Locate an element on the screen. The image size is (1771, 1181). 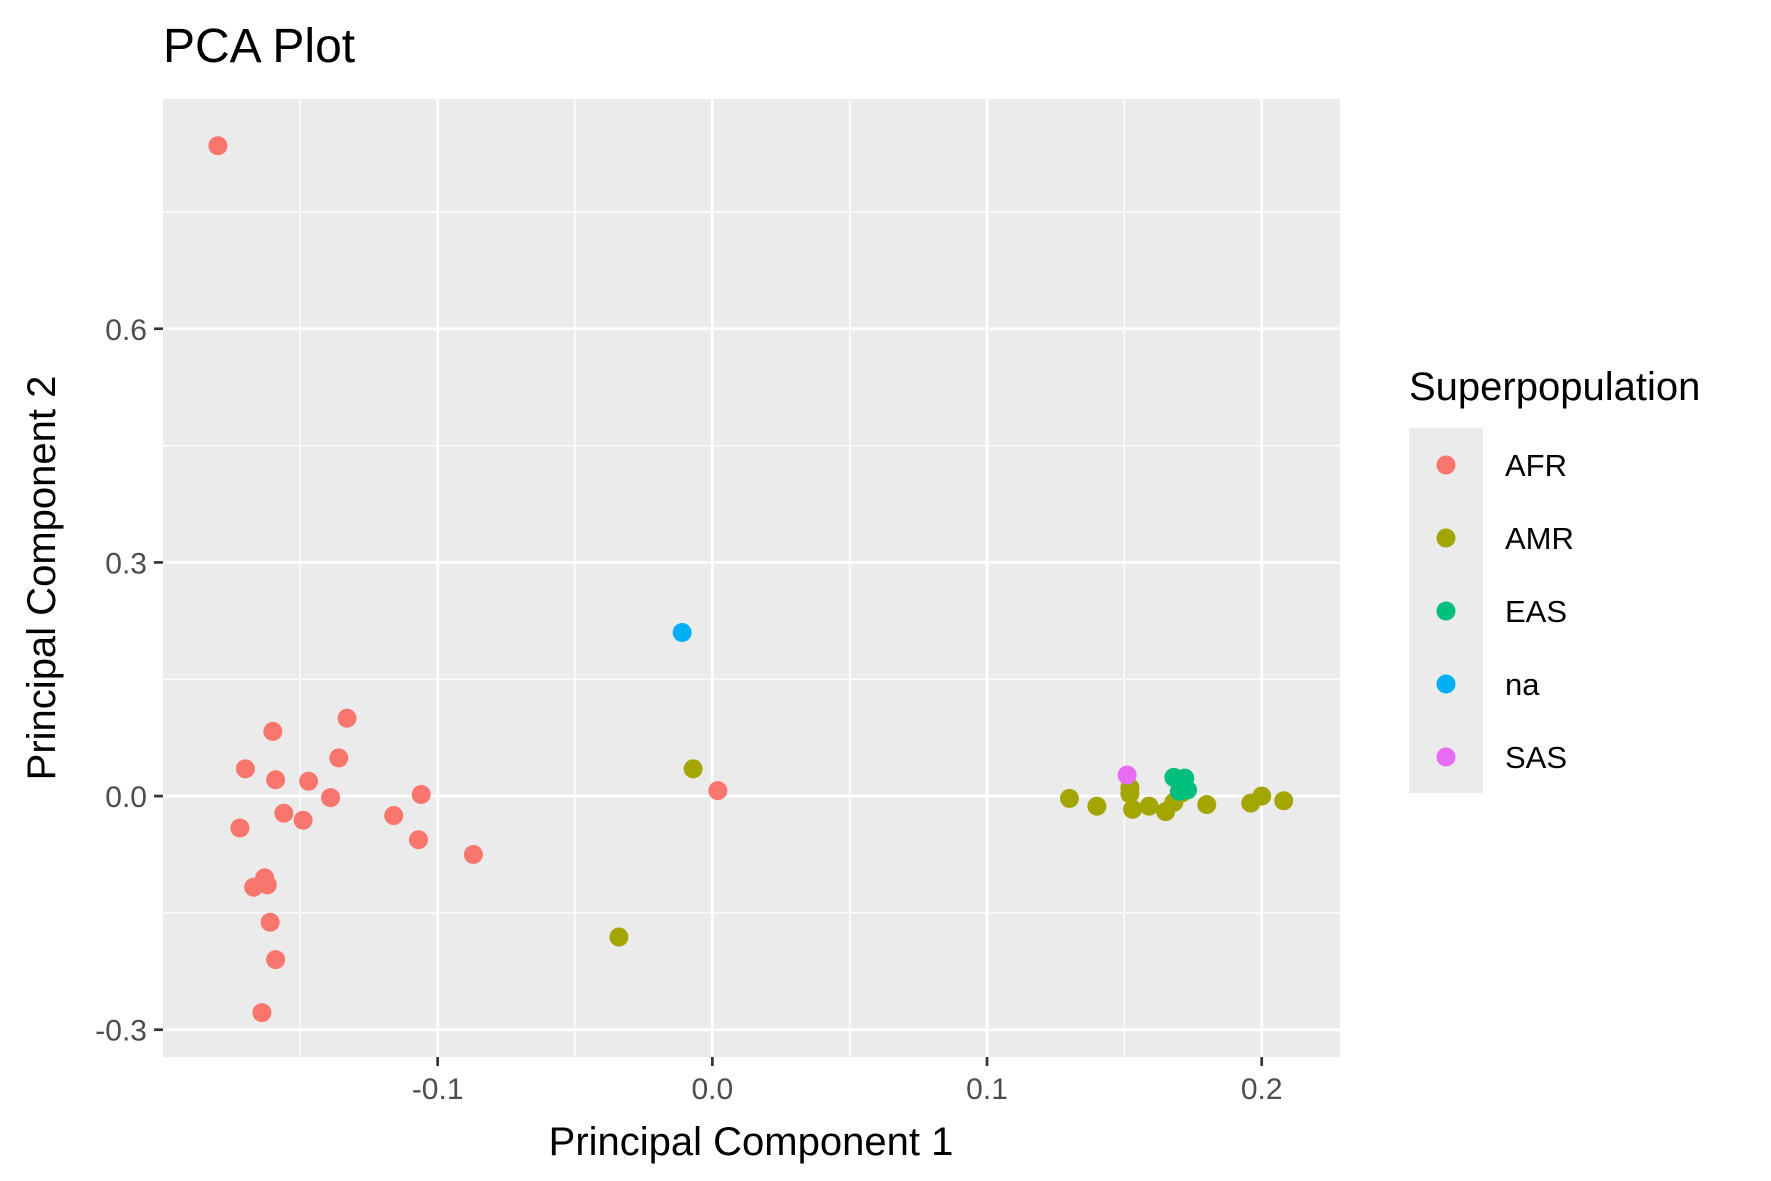
y-tick-label: 0.0 is located at coordinates (126, 797).